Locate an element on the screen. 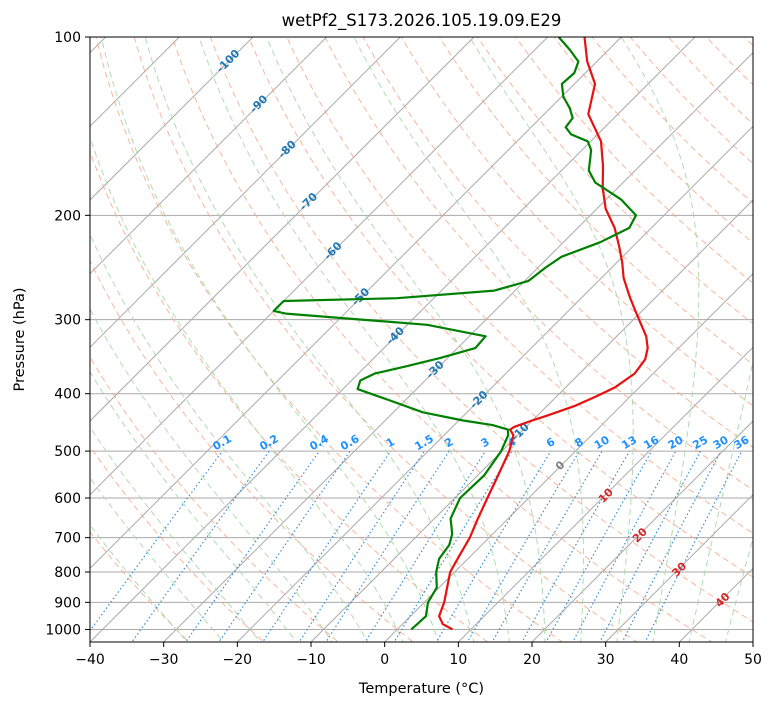  y-tick-label: 600 is located at coordinates (67, 499).